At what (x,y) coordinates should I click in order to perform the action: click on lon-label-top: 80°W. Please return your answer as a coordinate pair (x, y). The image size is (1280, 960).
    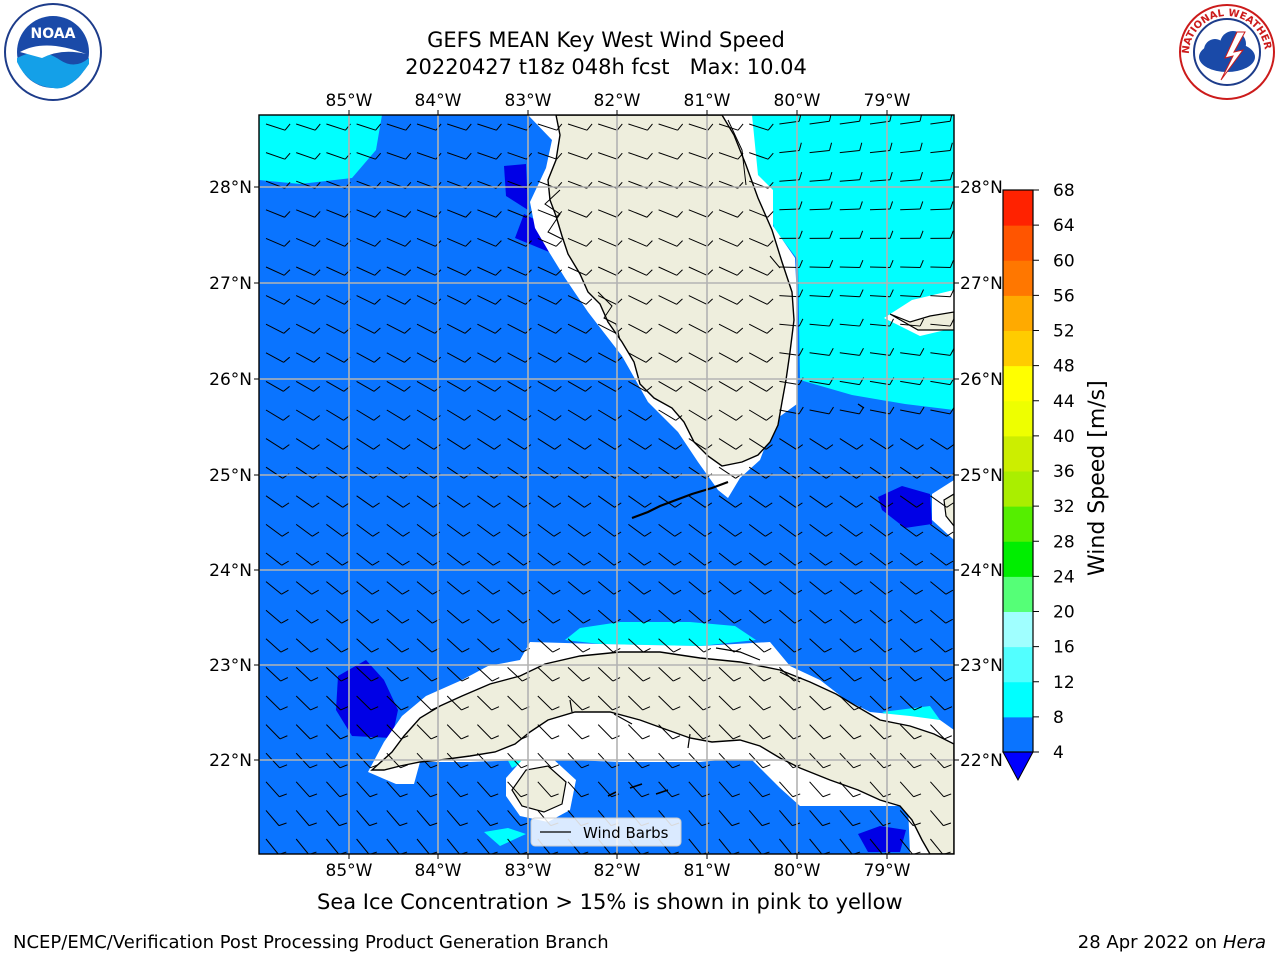
    Looking at the image, I should click on (797, 101).